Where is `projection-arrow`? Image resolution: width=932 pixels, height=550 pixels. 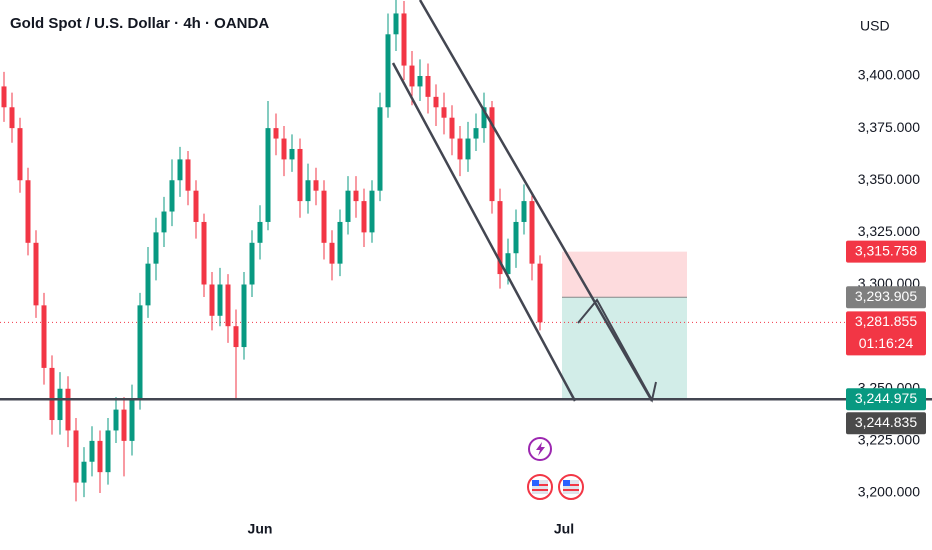
projection-arrow is located at coordinates (617, 350).